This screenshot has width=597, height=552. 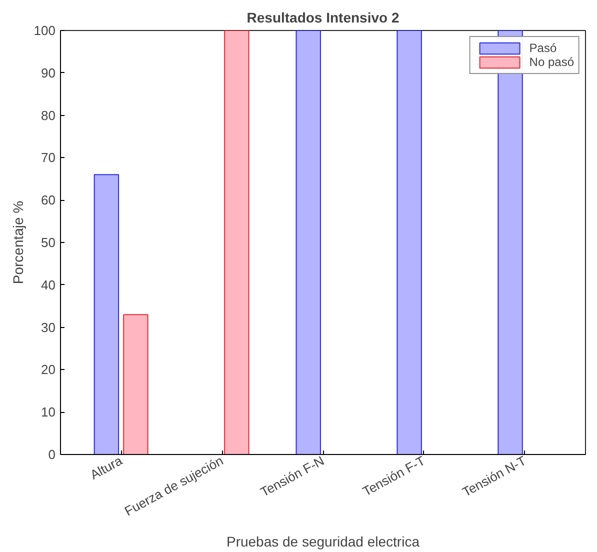 I want to click on chart-title: Resultados Intensivo 2, so click(x=323, y=18).